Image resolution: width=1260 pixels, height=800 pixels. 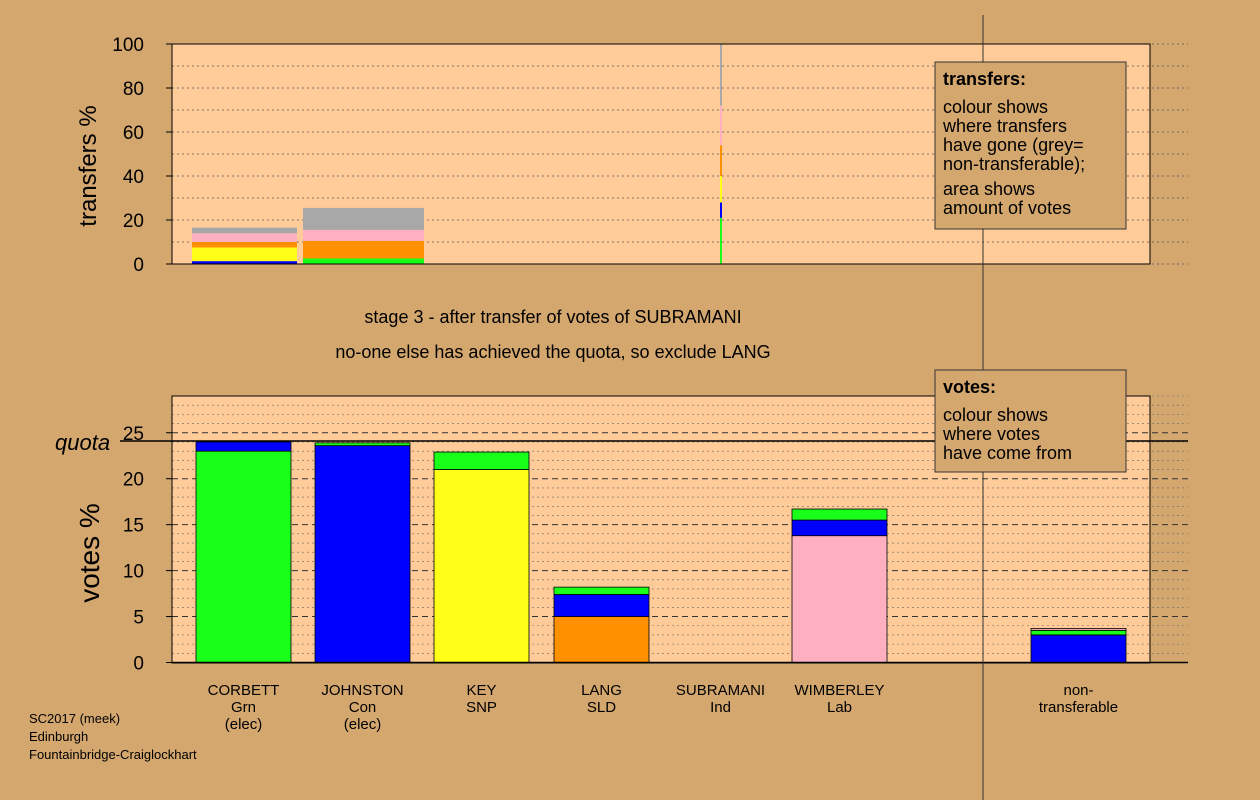 I want to click on votes-category-label: Ind, so click(x=720, y=707).